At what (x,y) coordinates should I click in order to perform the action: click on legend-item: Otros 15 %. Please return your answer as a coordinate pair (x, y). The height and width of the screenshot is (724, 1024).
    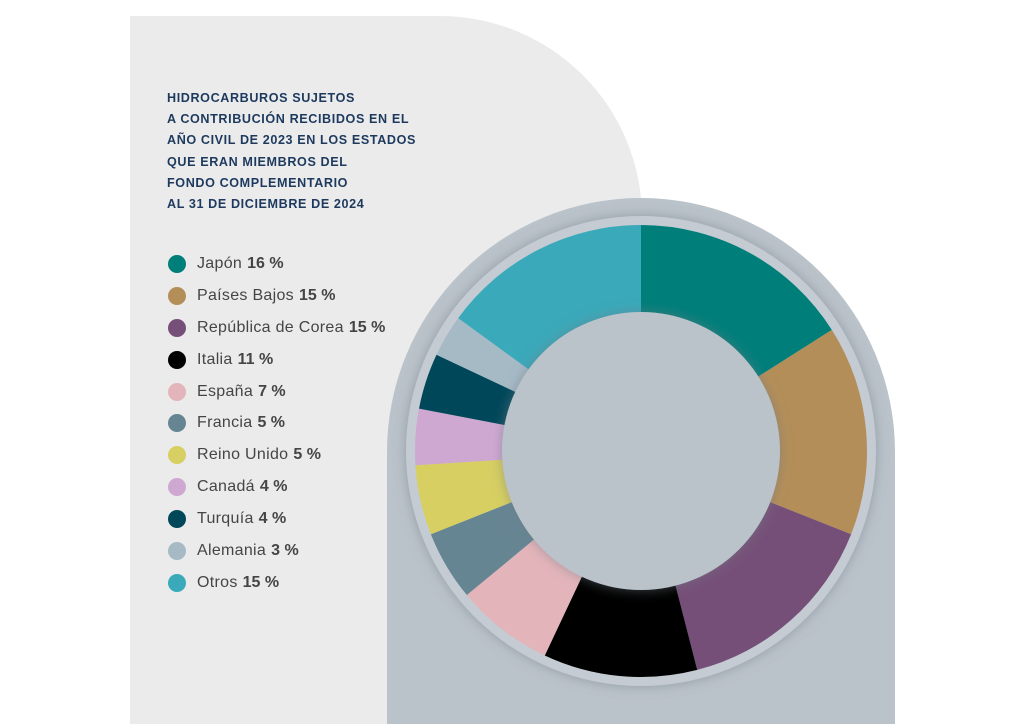
    Looking at the image, I should click on (276, 583).